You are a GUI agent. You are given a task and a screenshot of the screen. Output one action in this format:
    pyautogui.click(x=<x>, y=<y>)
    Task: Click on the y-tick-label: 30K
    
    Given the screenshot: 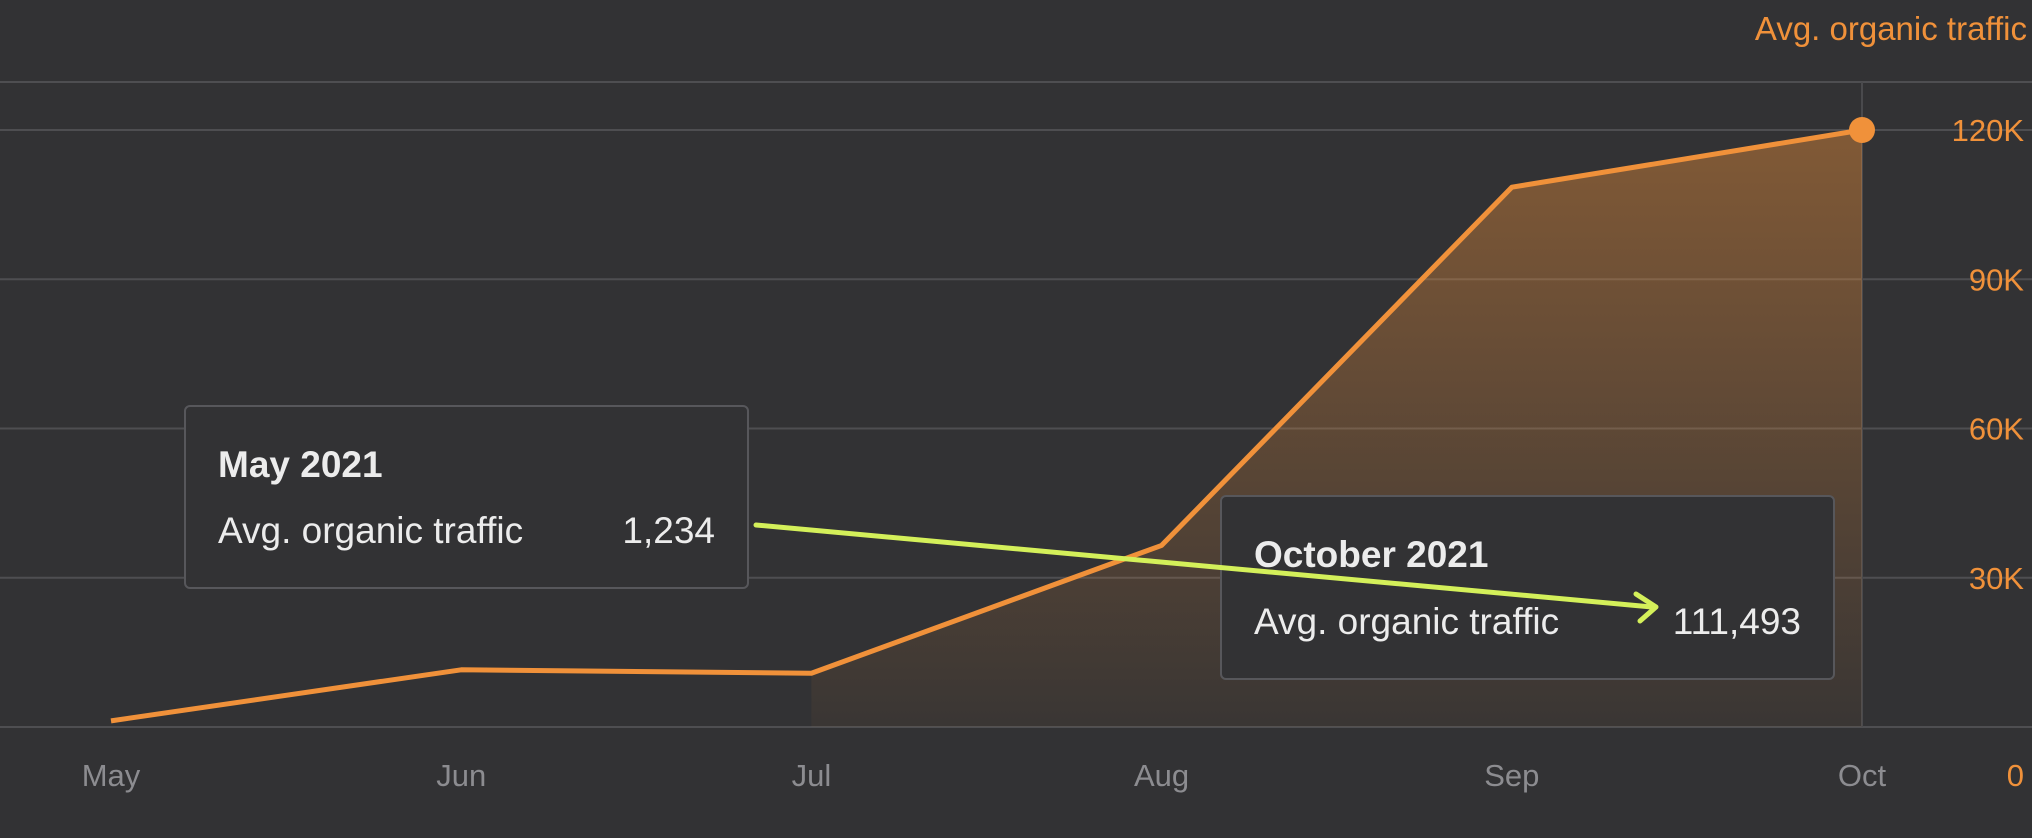 What is the action you would take?
    pyautogui.click(x=1996, y=578)
    